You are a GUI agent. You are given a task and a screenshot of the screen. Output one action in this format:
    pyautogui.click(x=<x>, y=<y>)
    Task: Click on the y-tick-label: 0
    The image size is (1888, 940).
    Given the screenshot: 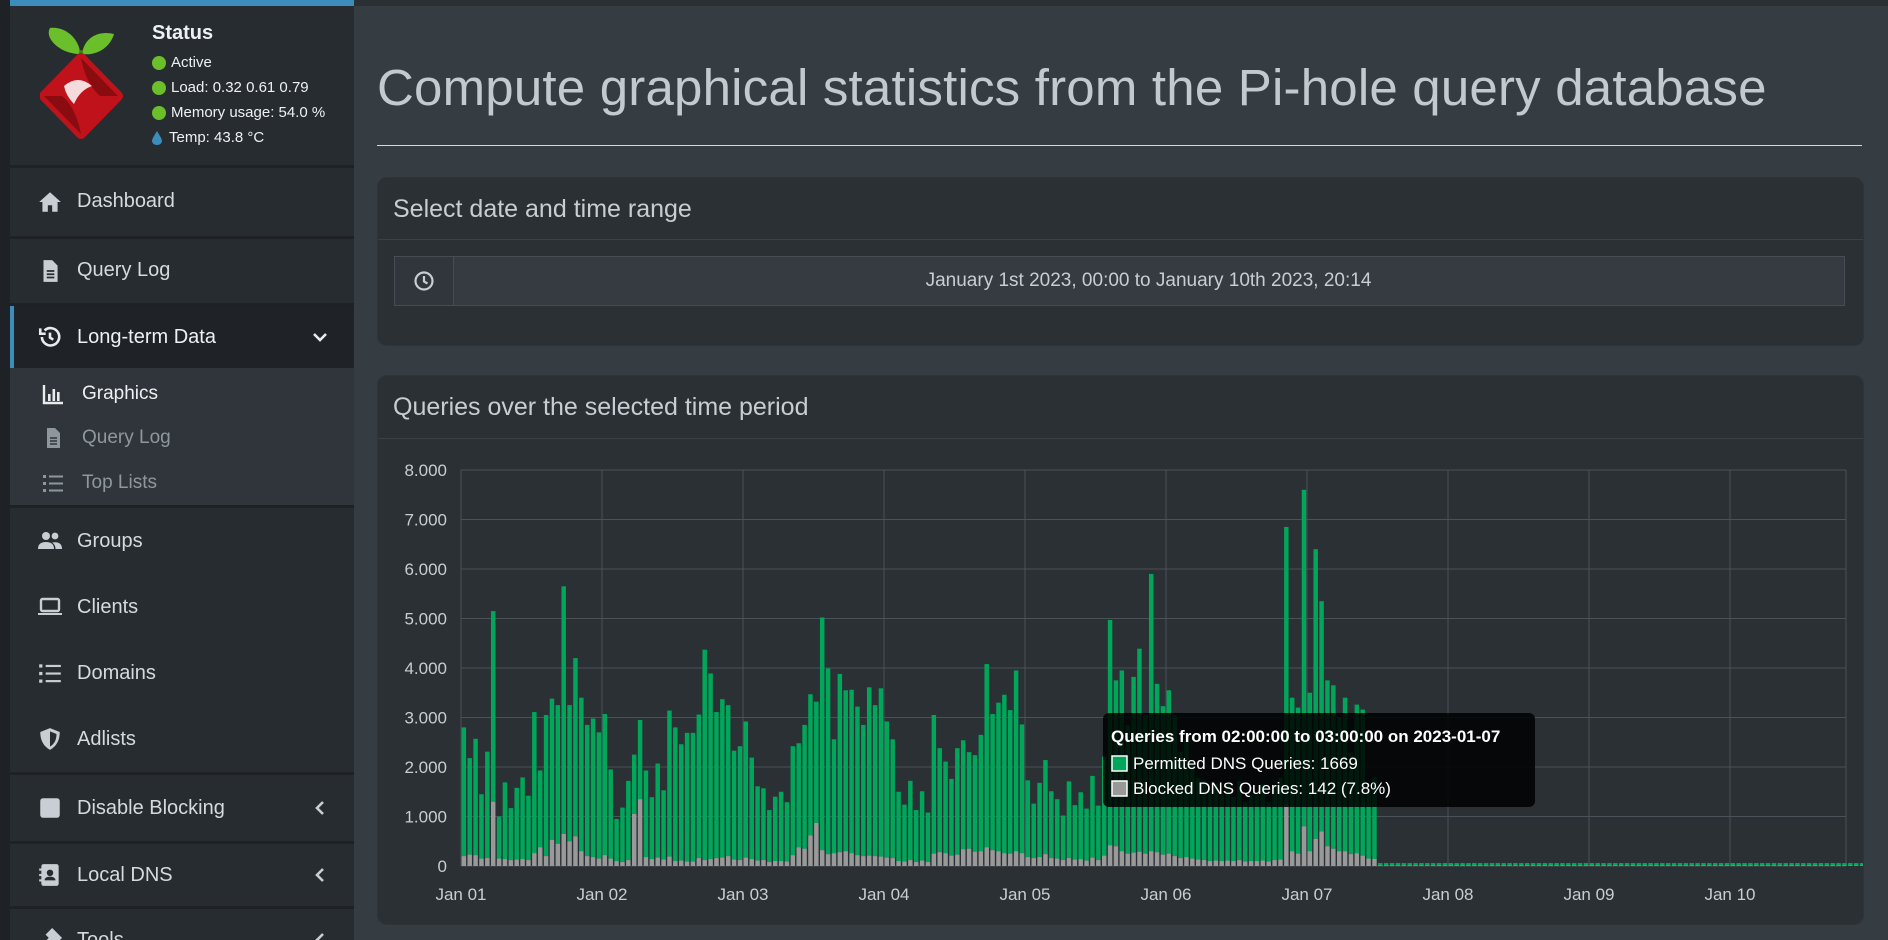 What is the action you would take?
    pyautogui.click(x=442, y=866)
    